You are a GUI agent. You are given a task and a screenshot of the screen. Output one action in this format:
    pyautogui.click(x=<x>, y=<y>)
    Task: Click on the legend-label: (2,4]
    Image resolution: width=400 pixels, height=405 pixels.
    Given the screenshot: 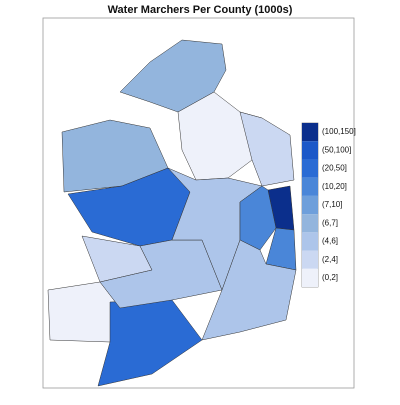 What is the action you would take?
    pyautogui.click(x=330, y=259)
    